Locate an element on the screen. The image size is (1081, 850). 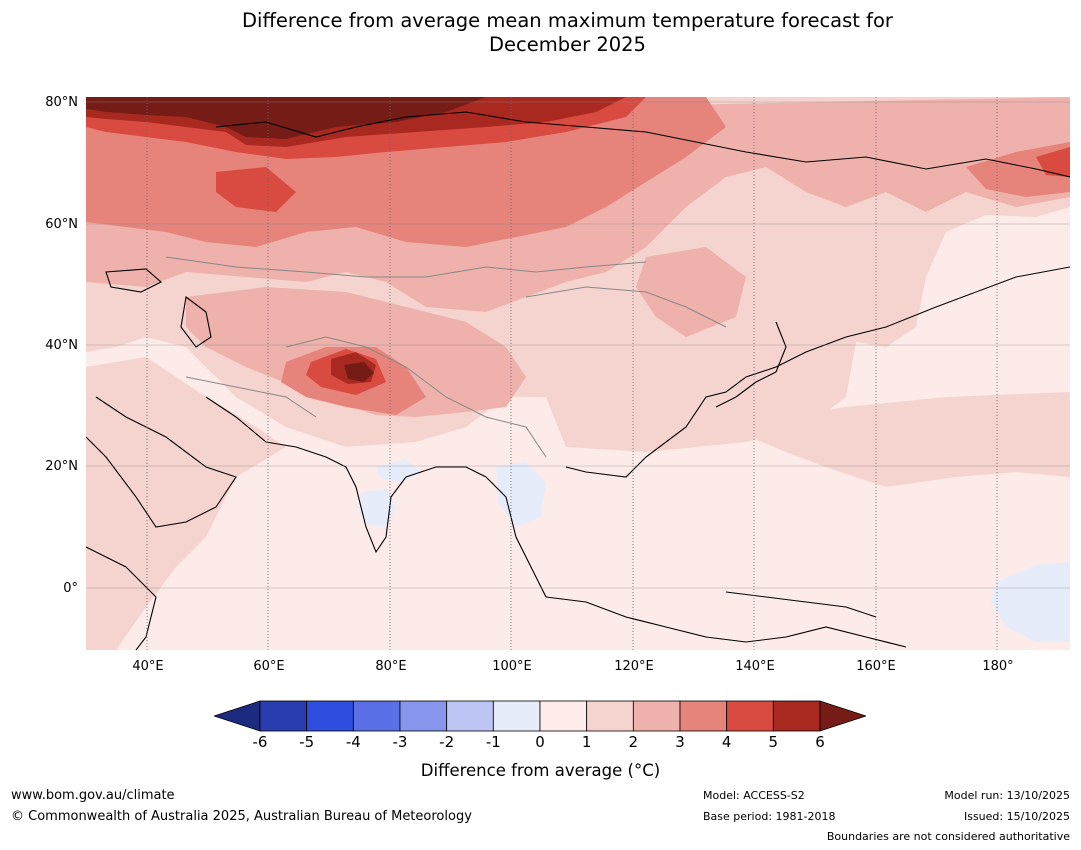
colorbar-tick-label: -4 is located at coordinates (353, 742).